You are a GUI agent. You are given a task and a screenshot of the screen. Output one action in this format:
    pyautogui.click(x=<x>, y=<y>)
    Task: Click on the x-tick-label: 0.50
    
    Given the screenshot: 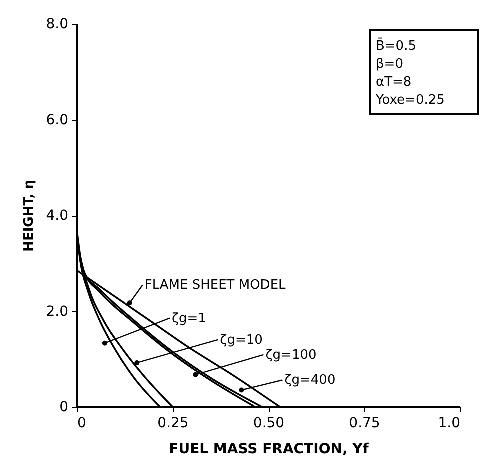 What is the action you would take?
    pyautogui.click(x=269, y=424)
    